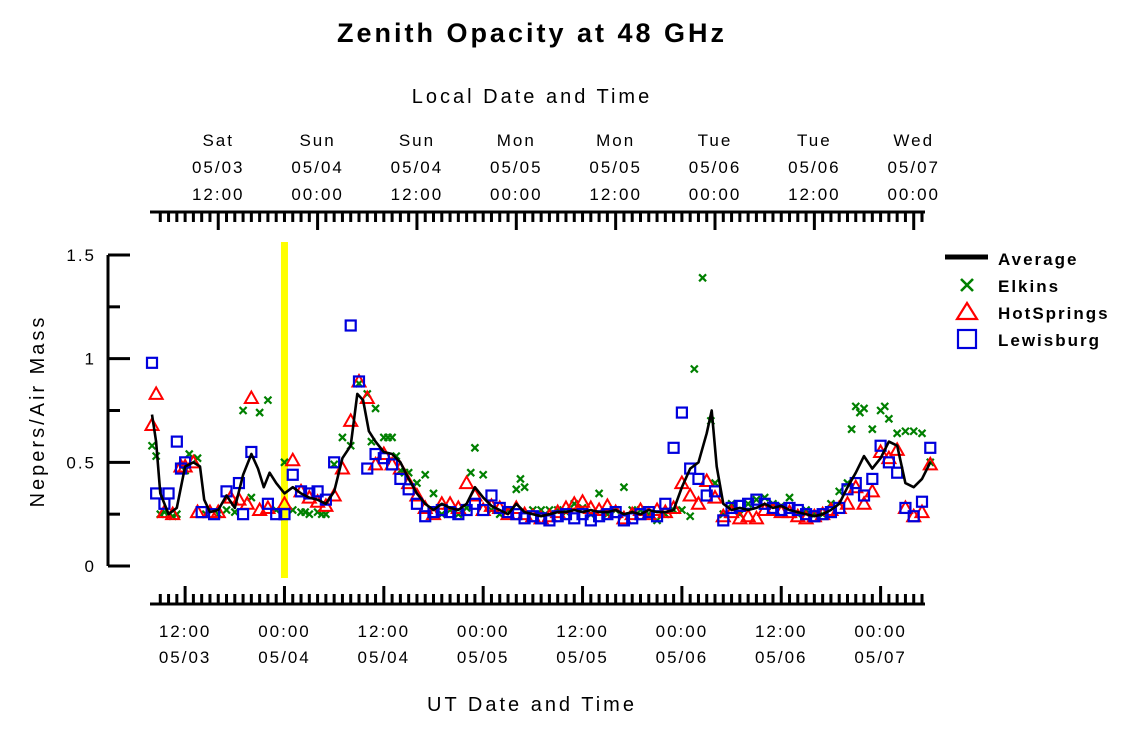 The image size is (1125, 731). I want to click on local-tick-label: 05/06, so click(715, 167).